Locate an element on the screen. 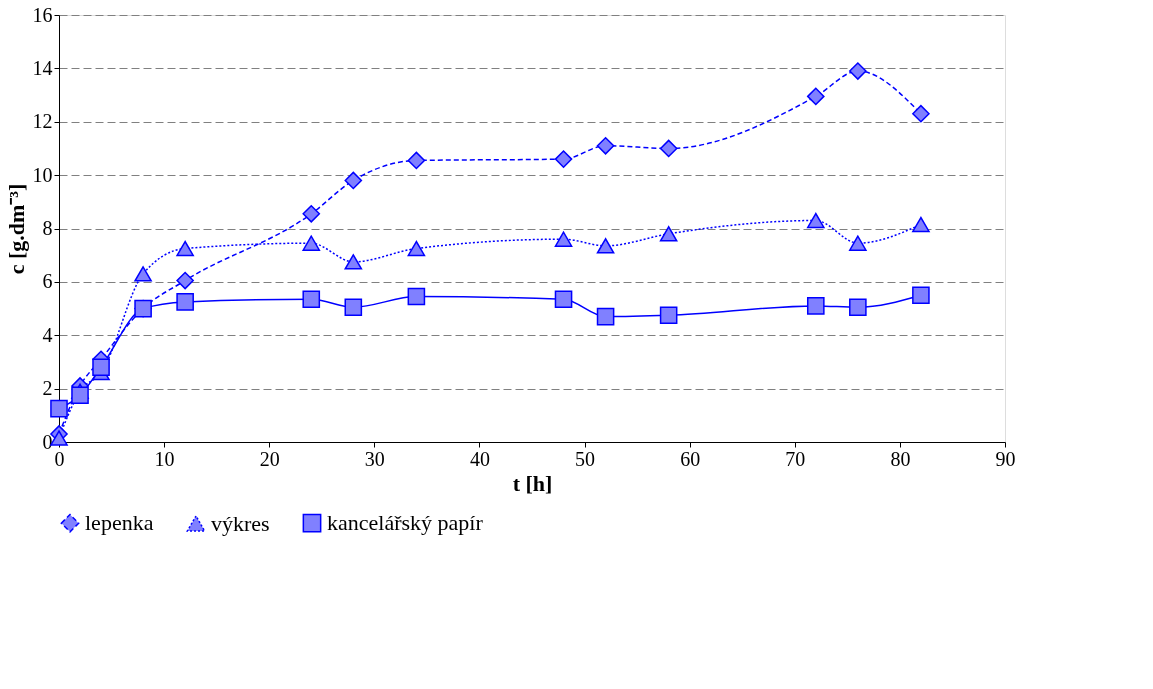 This screenshot has width=1153, height=689. y-tick-label: 4 is located at coordinates (47, 334).